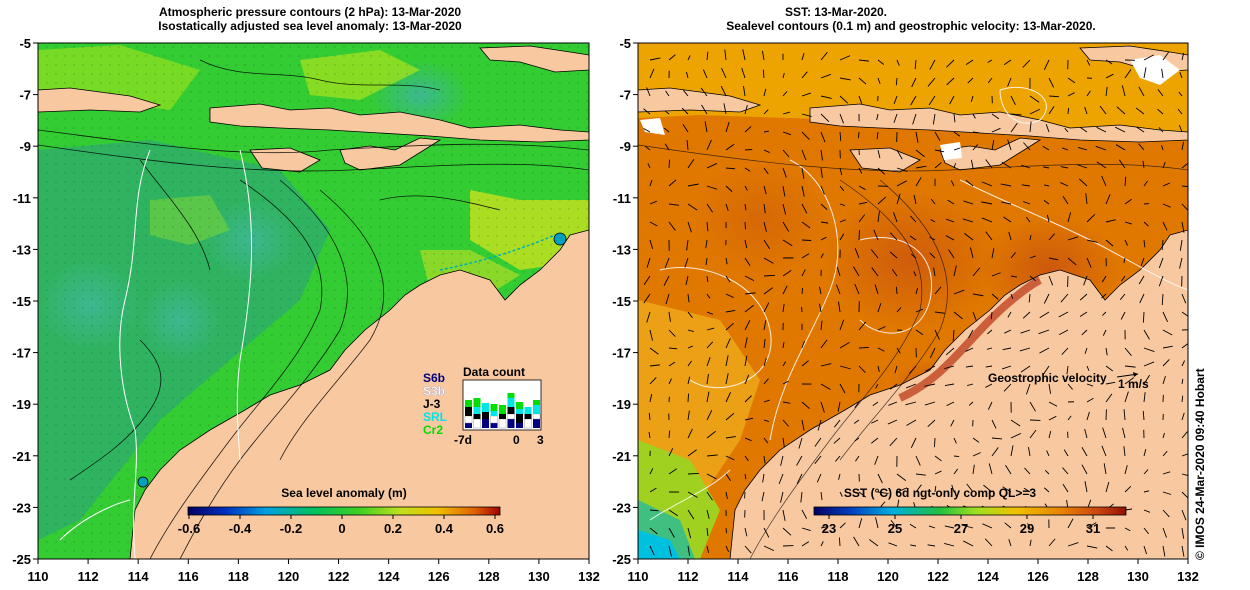  I want to click on sla-x-tick: 126, so click(439, 576).